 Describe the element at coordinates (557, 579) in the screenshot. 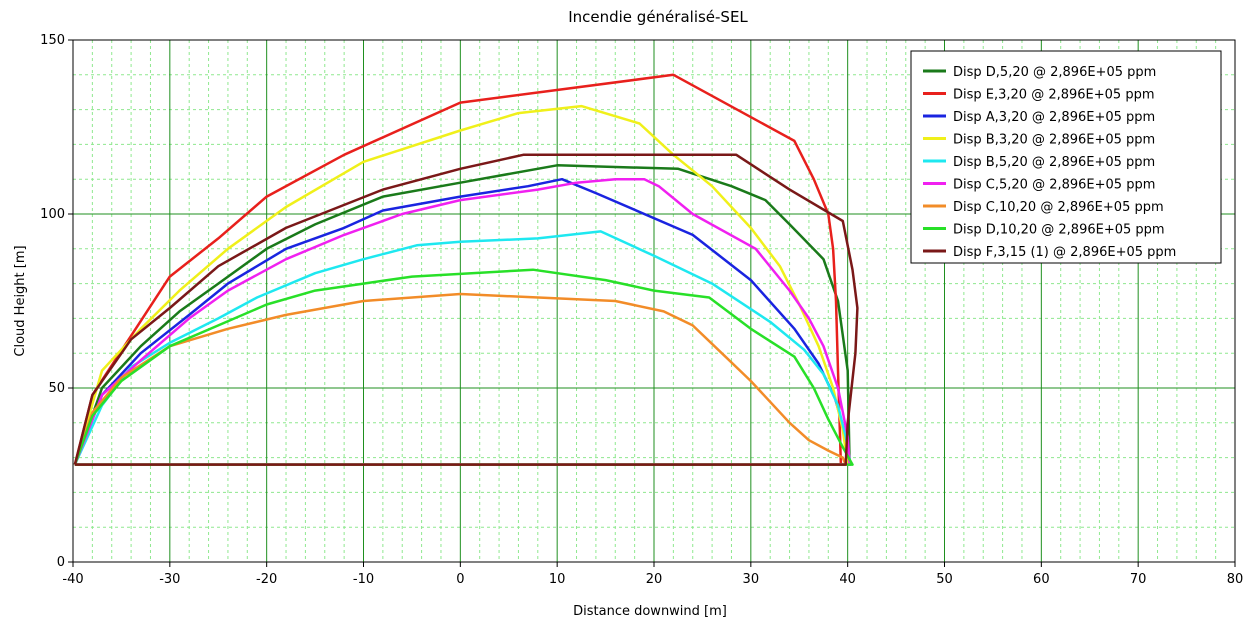

I see `x-tick-label: 10` at that location.